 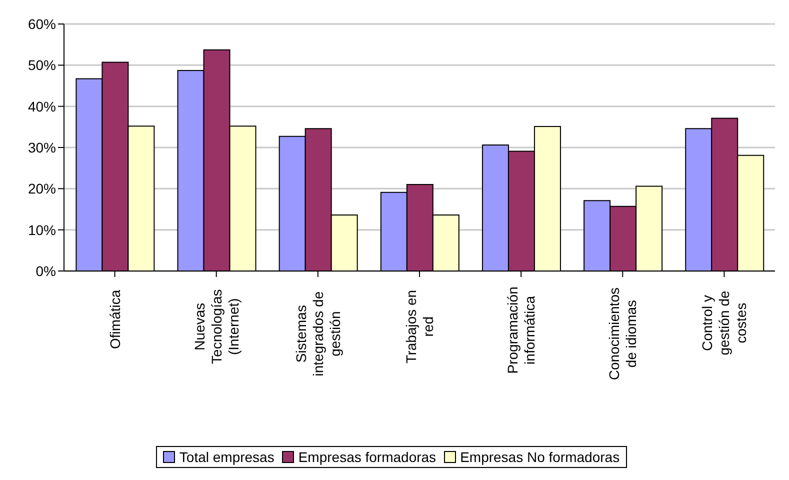 What do you see at coordinates (540, 457) in the screenshot?
I see `legend-label: Empresas No formadoras` at bounding box center [540, 457].